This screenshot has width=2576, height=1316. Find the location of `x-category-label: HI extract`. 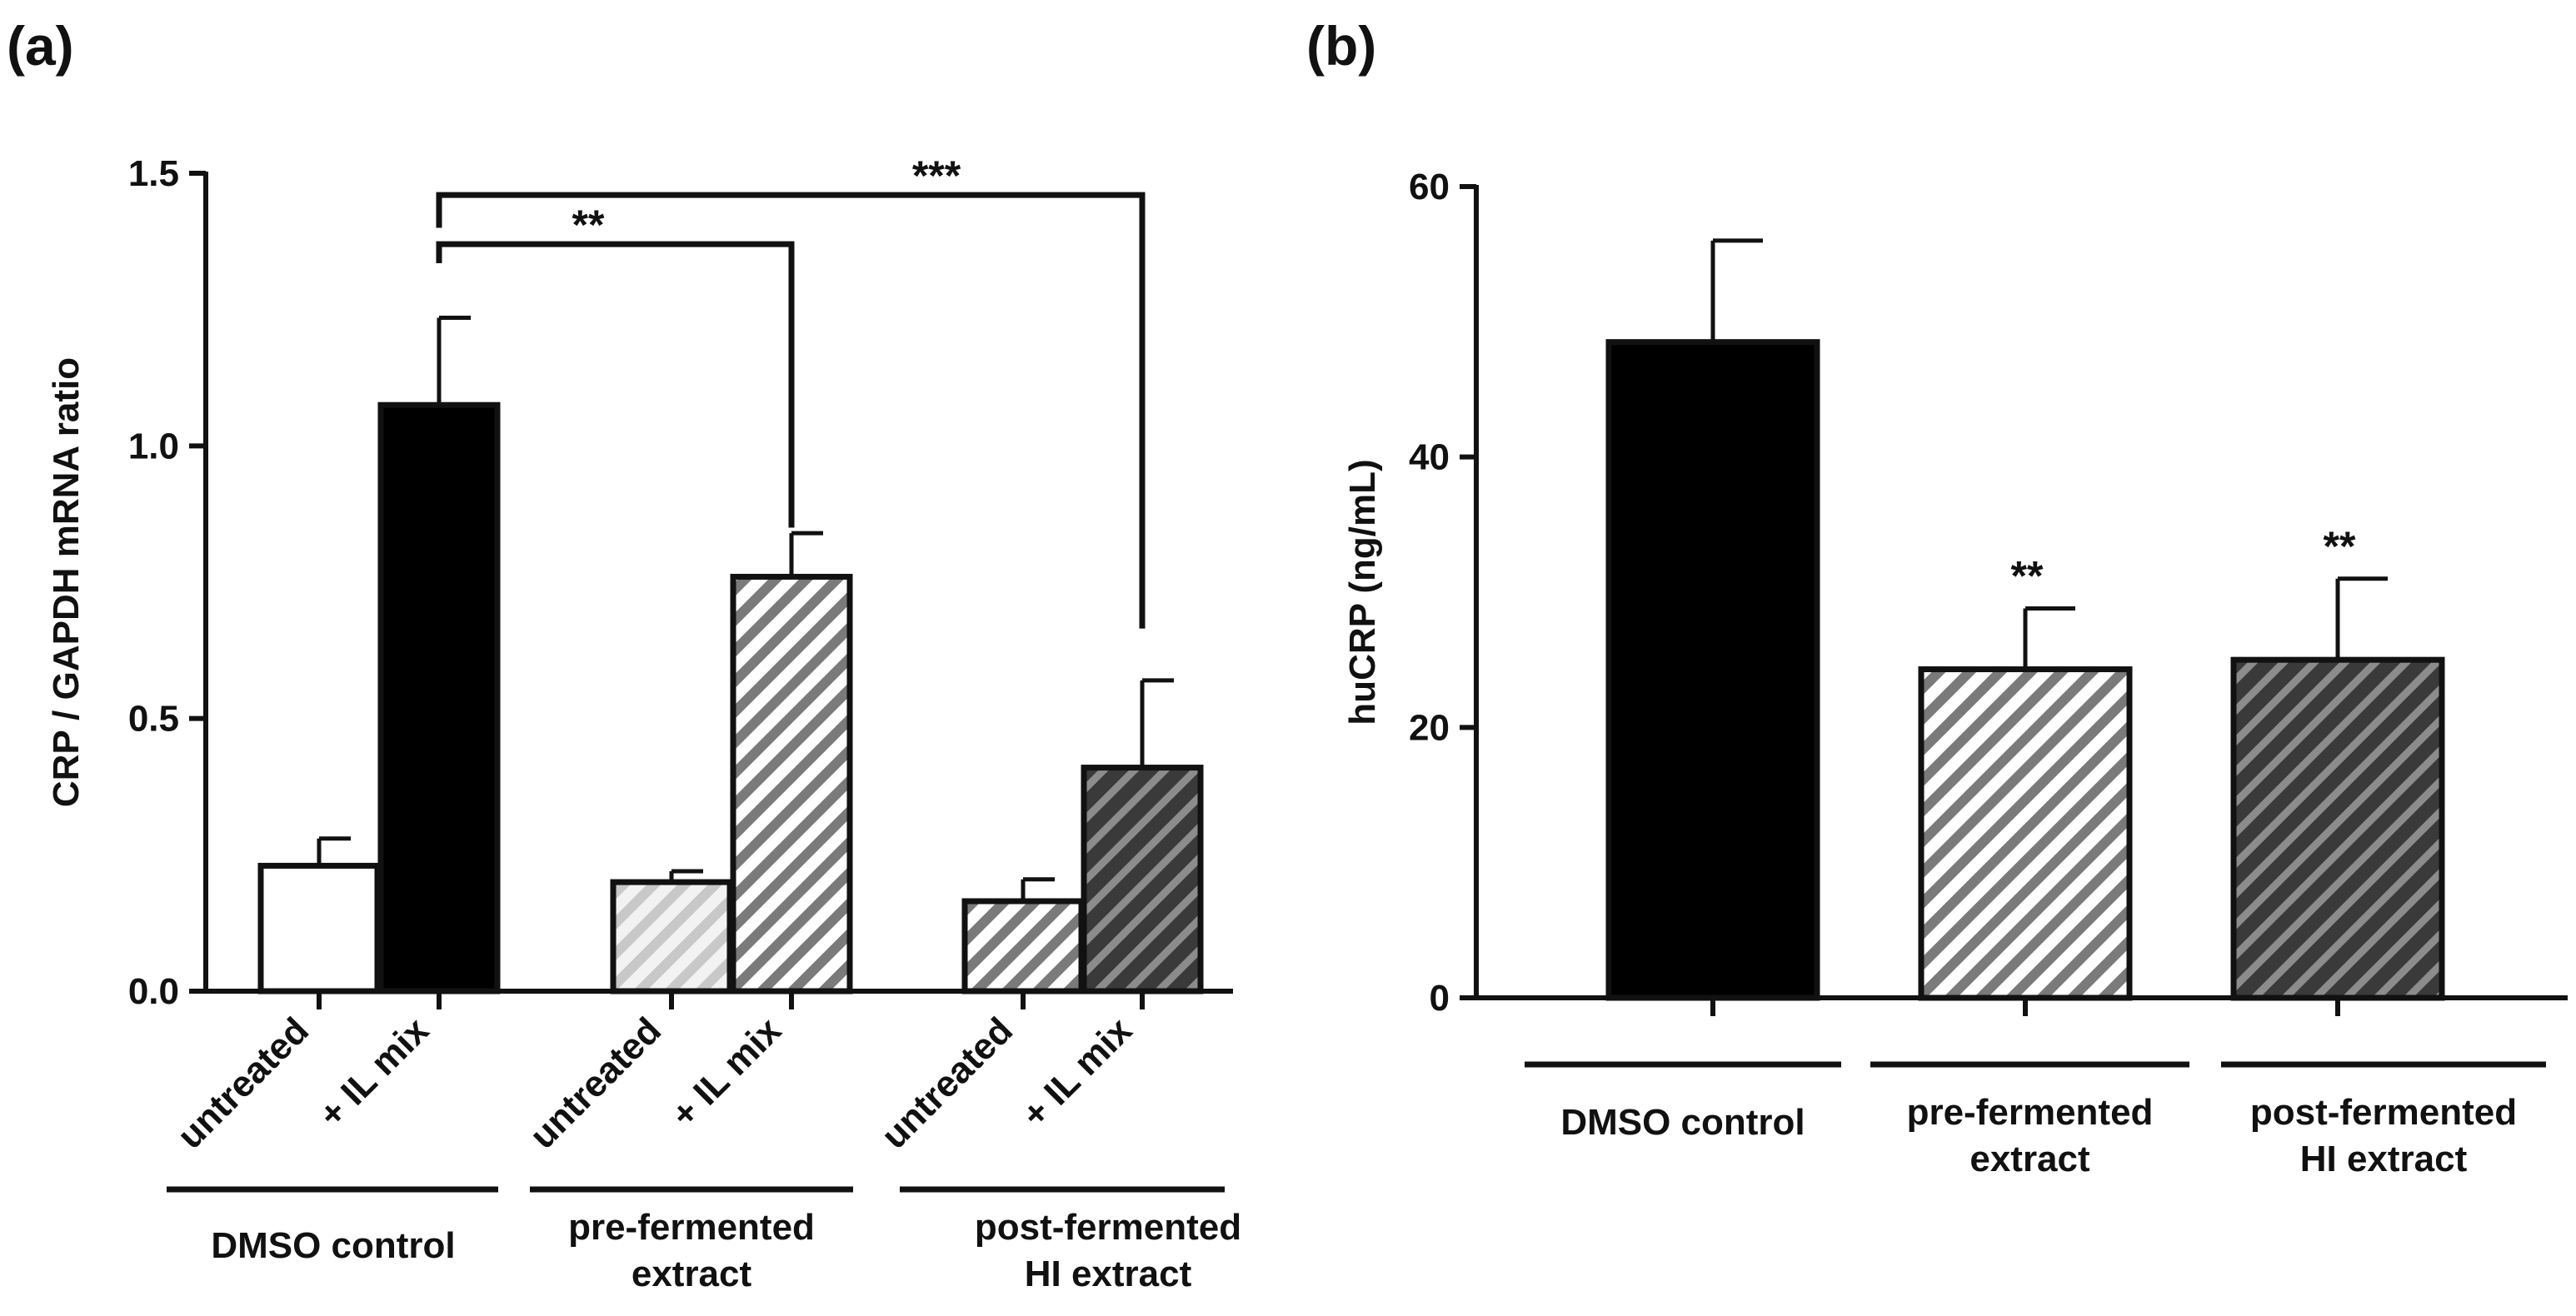

x-category-label: HI extract is located at coordinates (2384, 1159).